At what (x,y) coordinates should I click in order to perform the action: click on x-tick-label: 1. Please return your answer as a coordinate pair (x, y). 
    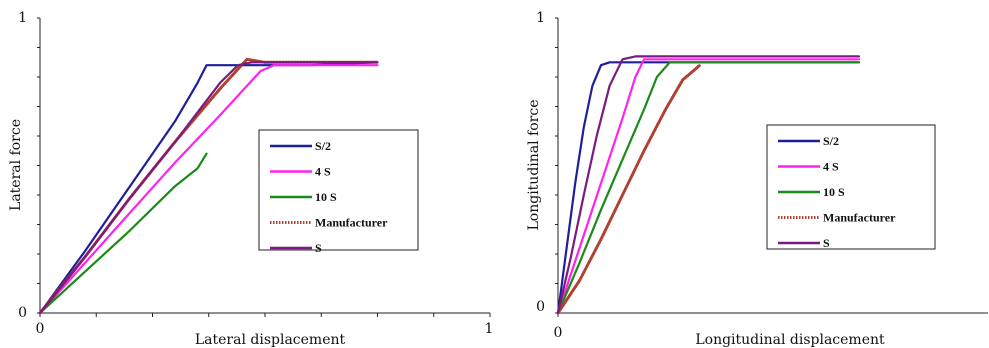
    Looking at the image, I should click on (489, 329).